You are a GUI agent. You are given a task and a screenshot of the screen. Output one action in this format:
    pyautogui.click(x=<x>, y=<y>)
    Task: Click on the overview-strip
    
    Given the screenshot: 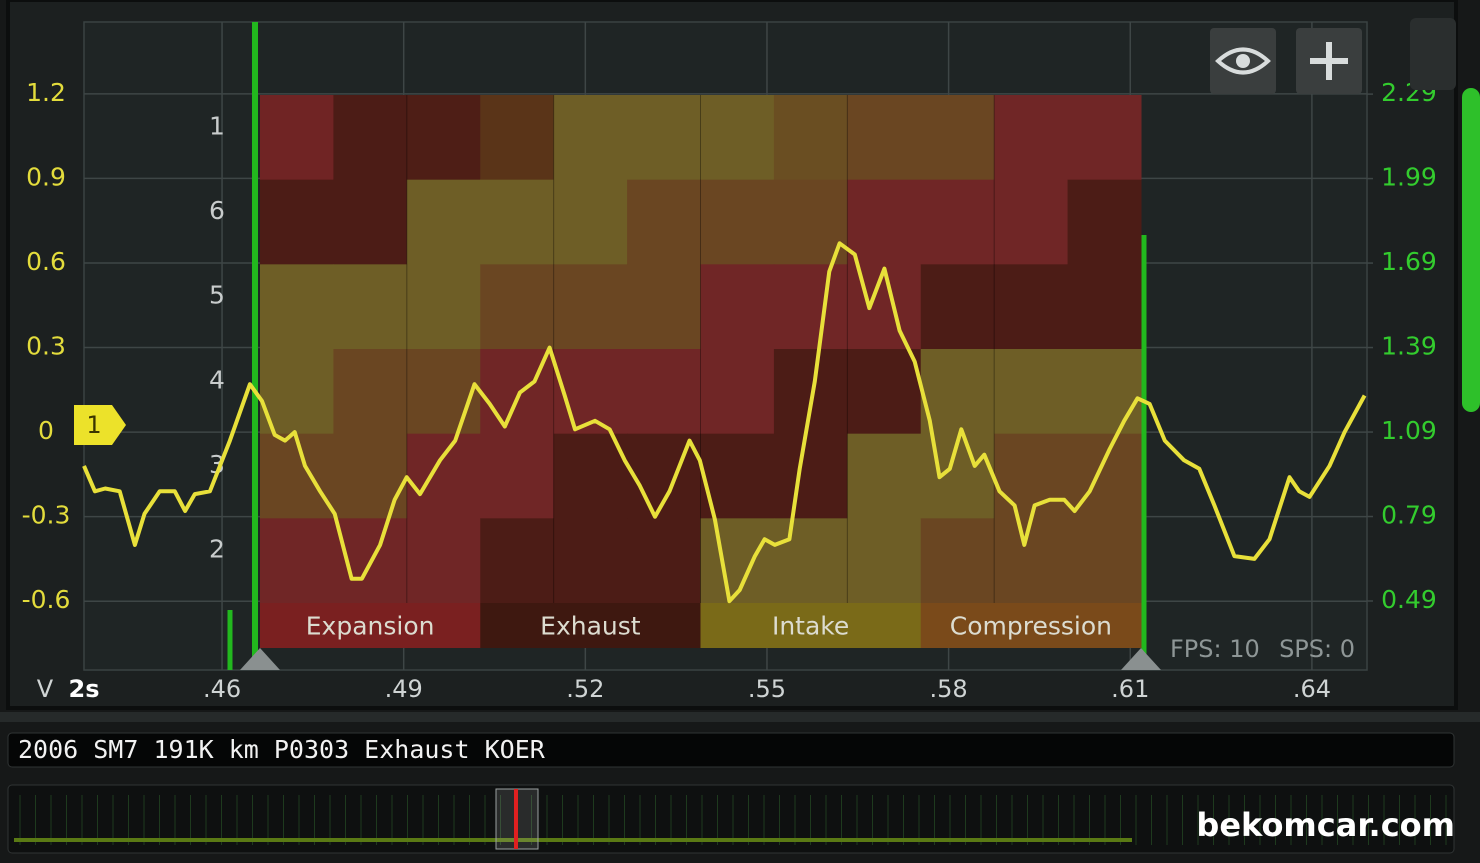 What is the action you would take?
    pyautogui.click(x=731, y=819)
    